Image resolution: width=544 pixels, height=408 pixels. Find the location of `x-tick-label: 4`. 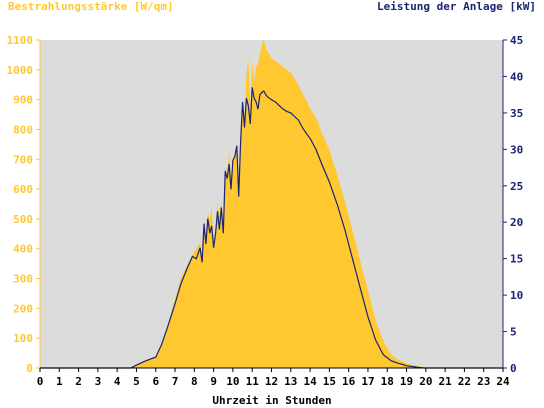

x-tick-label: 4 is located at coordinates (117, 381).